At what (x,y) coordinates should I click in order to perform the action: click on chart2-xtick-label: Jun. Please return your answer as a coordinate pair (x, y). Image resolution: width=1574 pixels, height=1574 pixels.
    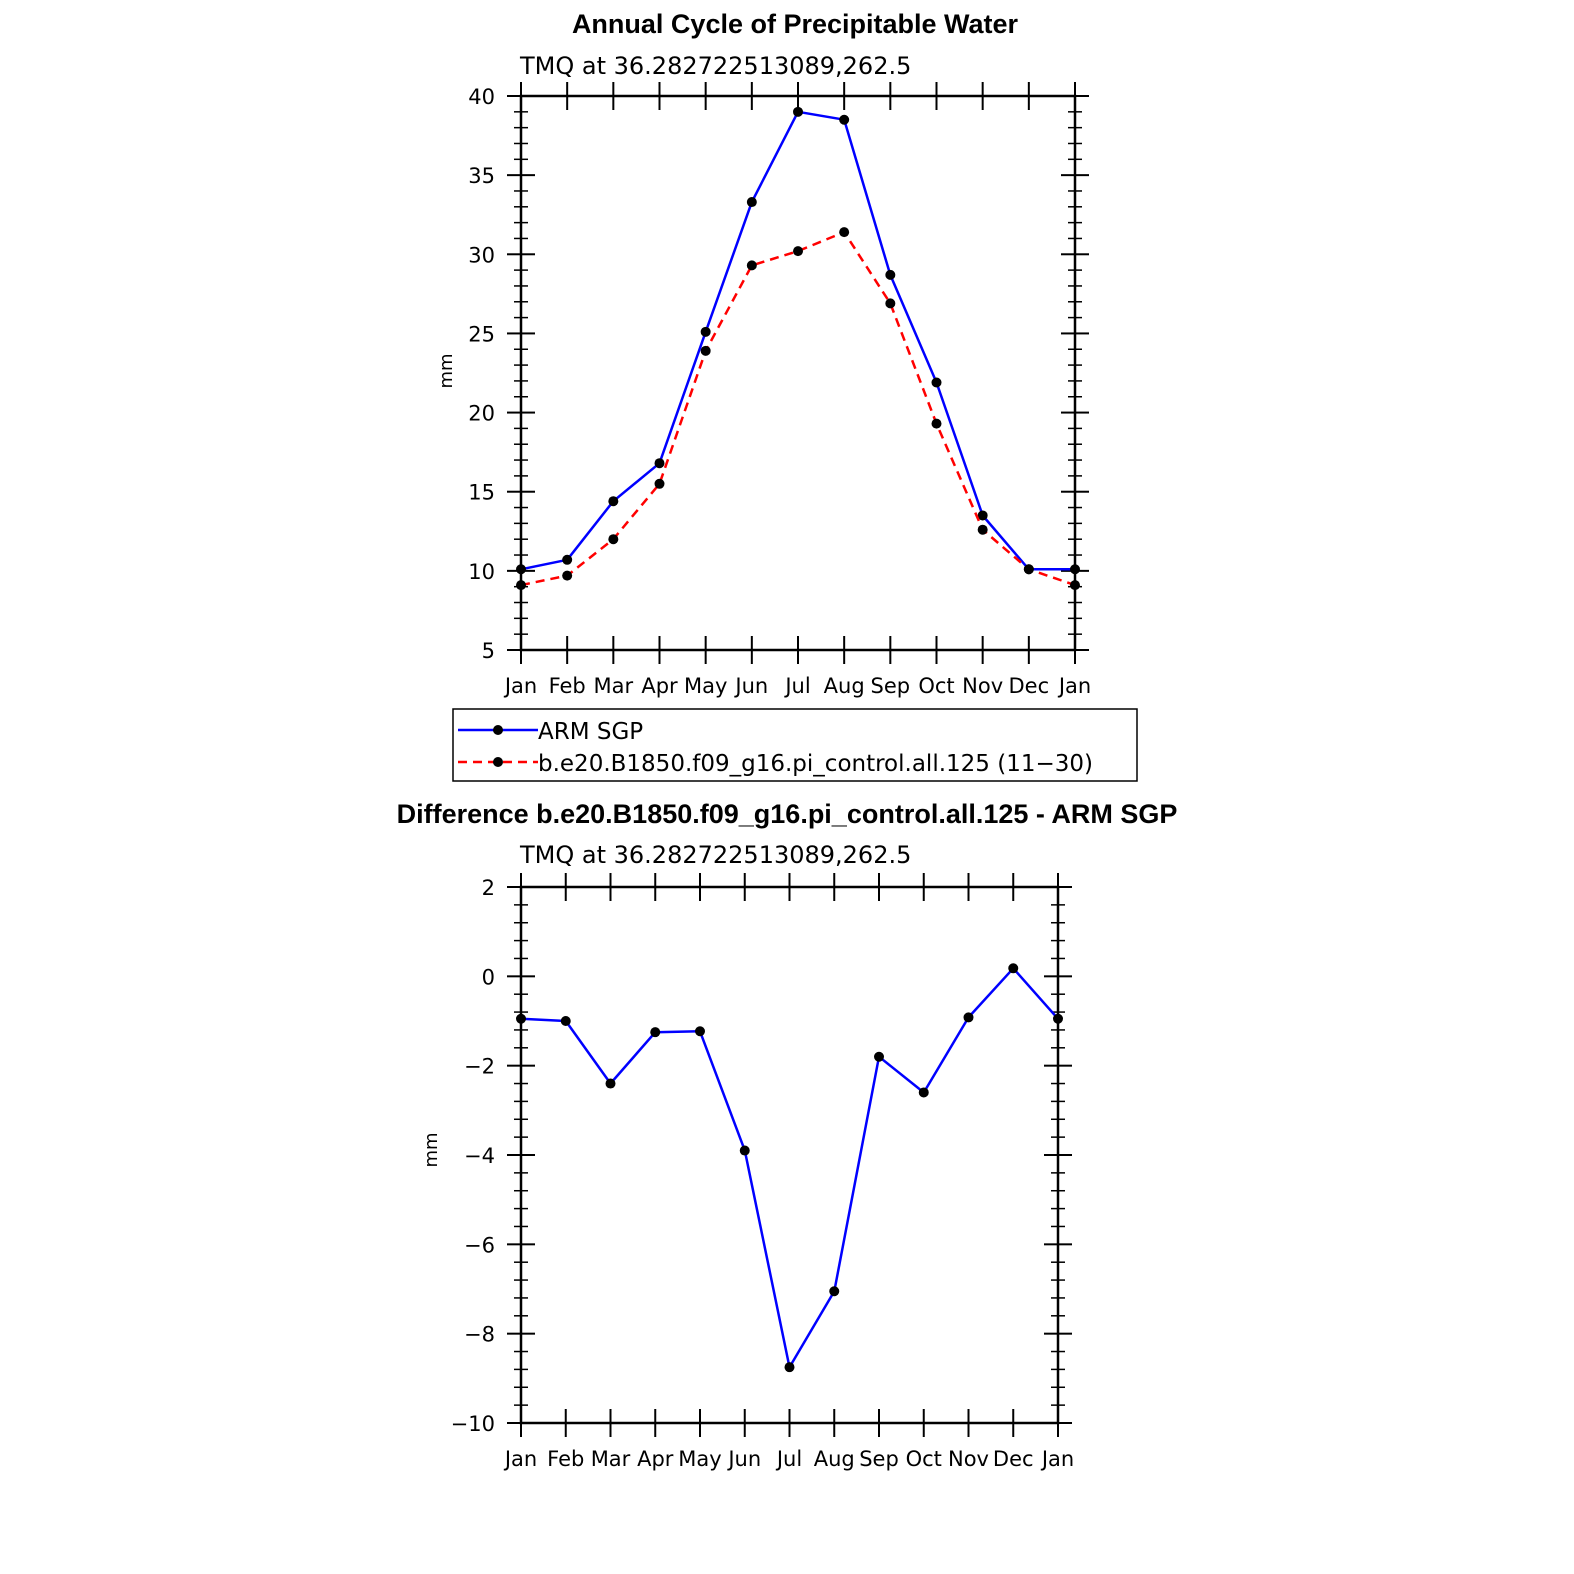
    Looking at the image, I should click on (743, 1459).